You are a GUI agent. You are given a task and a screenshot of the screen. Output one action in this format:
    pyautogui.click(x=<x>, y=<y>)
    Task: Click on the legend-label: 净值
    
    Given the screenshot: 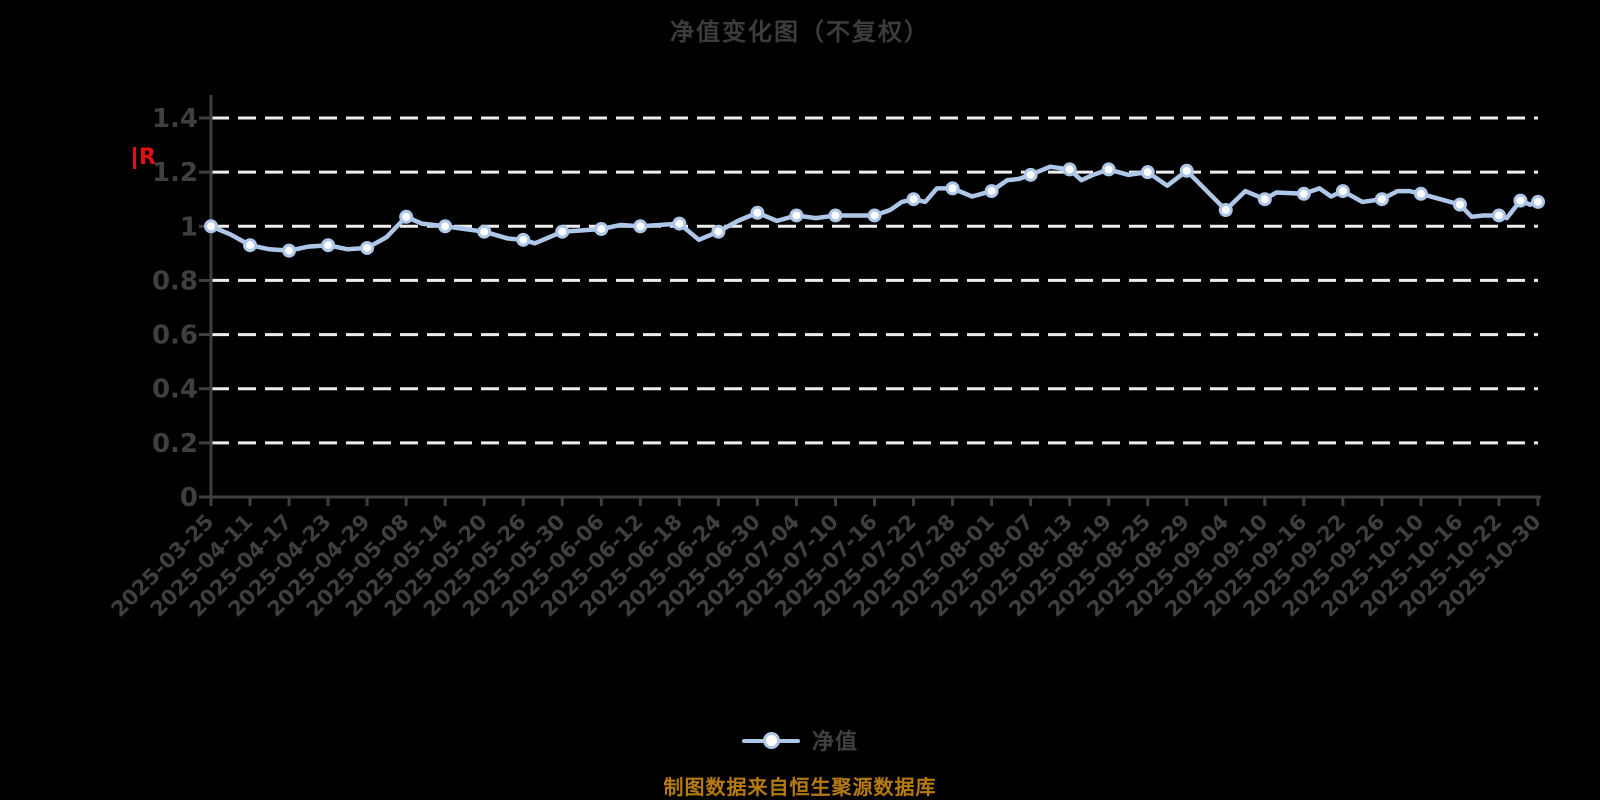 What is the action you would take?
    pyautogui.click(x=834, y=742)
    